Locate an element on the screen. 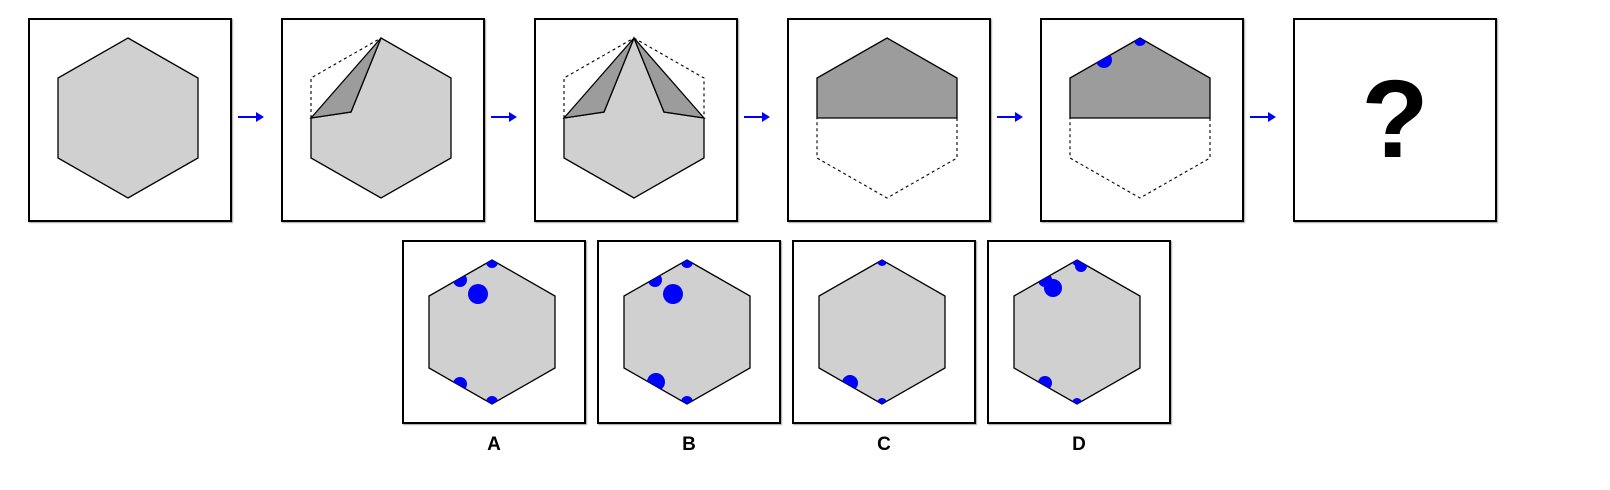 The image size is (1610, 490). option-a-figure is located at coordinates (492, 332).